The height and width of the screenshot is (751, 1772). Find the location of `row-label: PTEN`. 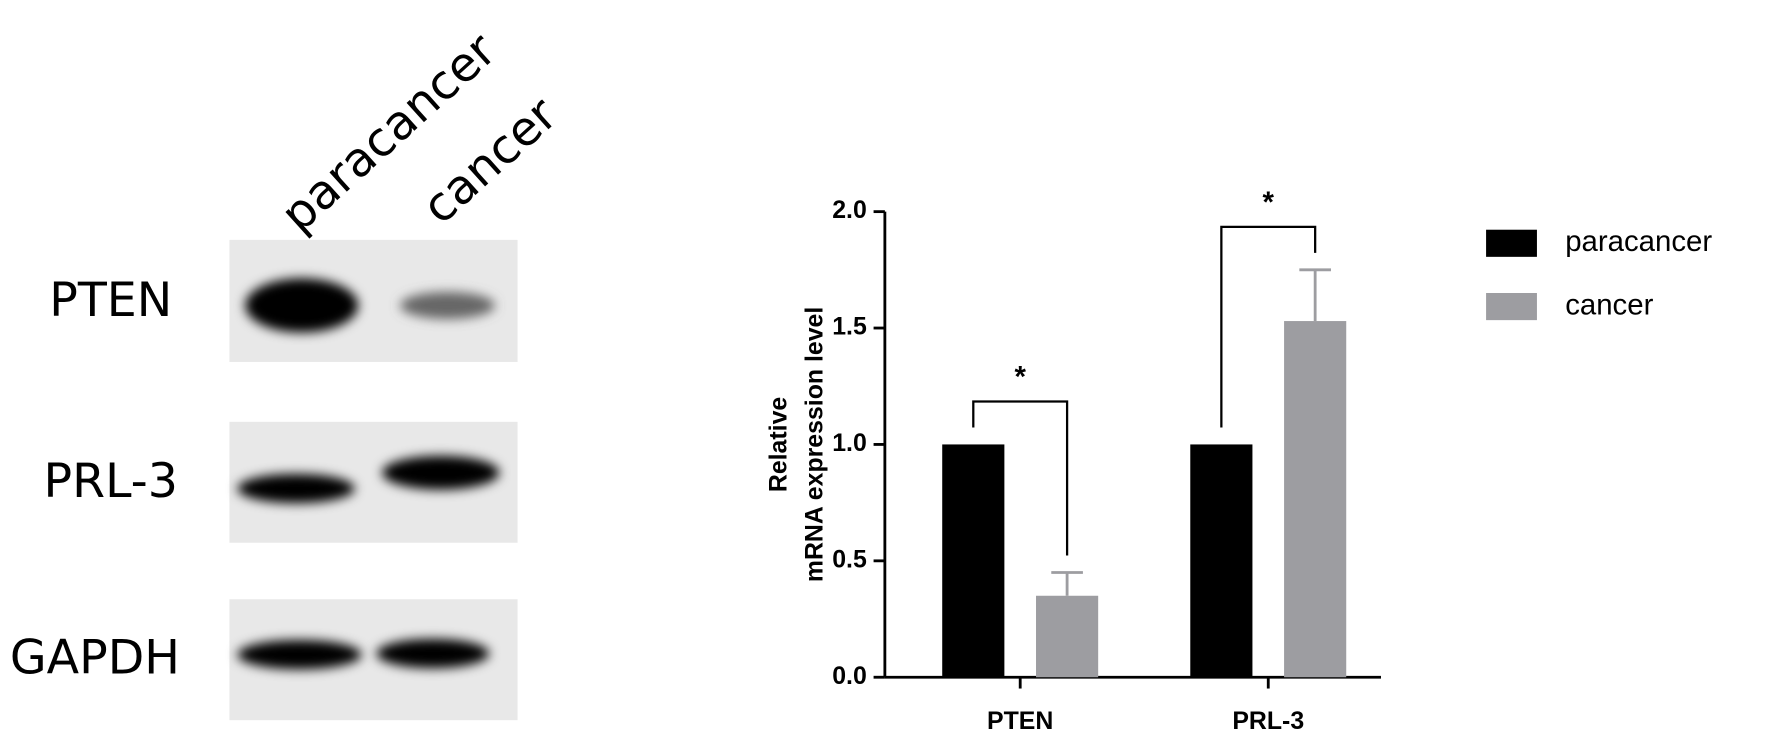

row-label: PTEN is located at coordinates (110, 300).